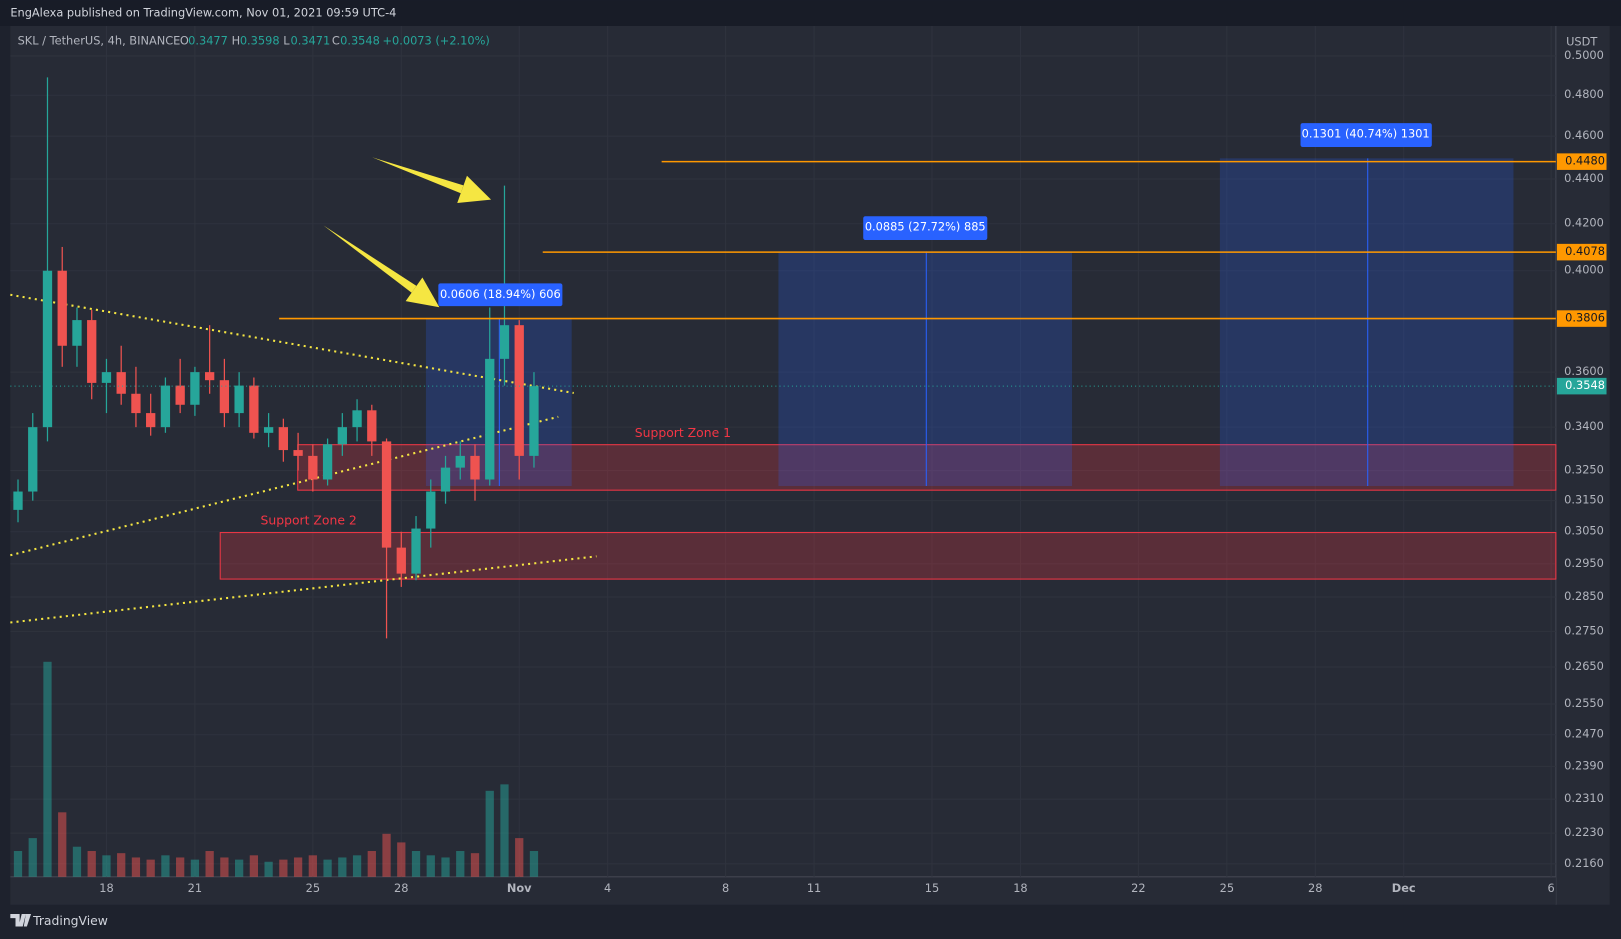 The image size is (1621, 939). I want to click on legend-value: 0.3471, so click(310, 41).